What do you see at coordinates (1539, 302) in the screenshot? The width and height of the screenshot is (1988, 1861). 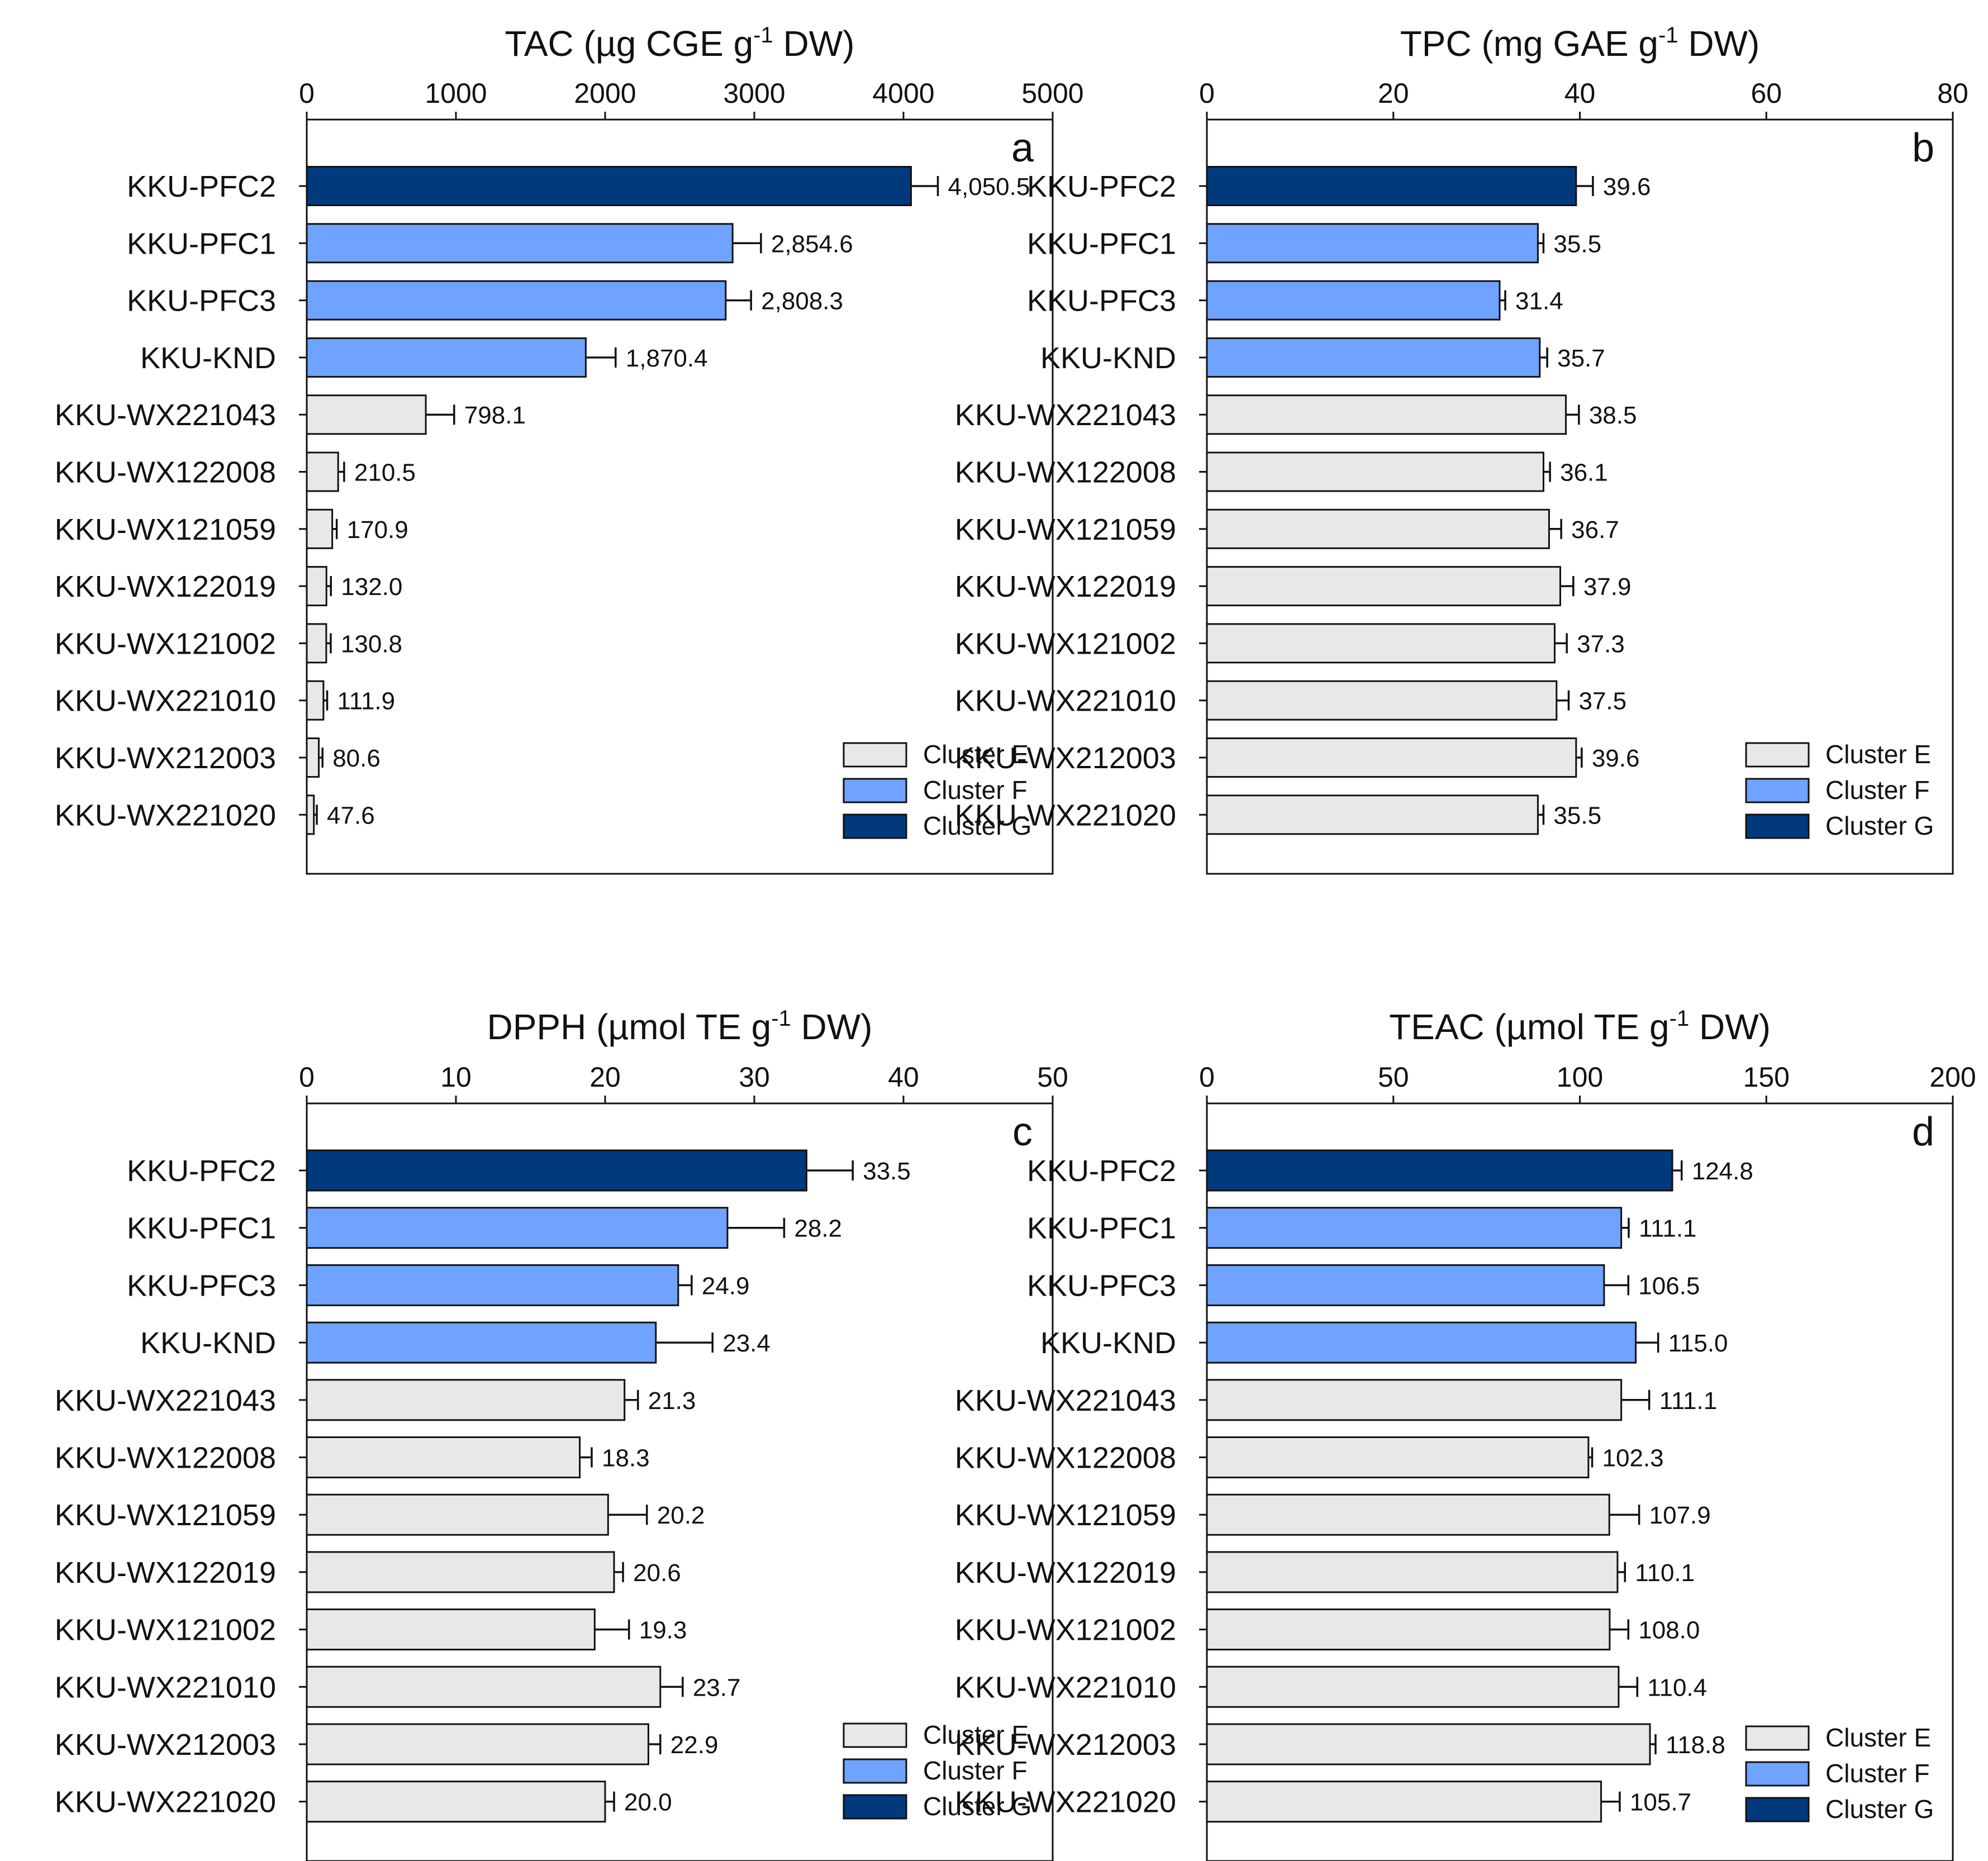 I see `data-label: 31.4` at bounding box center [1539, 302].